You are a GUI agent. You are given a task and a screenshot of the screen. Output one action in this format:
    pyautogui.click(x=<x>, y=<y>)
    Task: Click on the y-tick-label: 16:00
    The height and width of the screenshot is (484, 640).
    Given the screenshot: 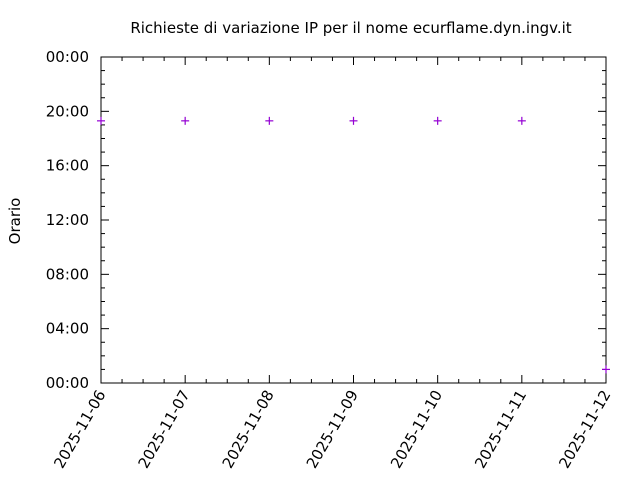 What is the action you would take?
    pyautogui.click(x=67, y=166)
    